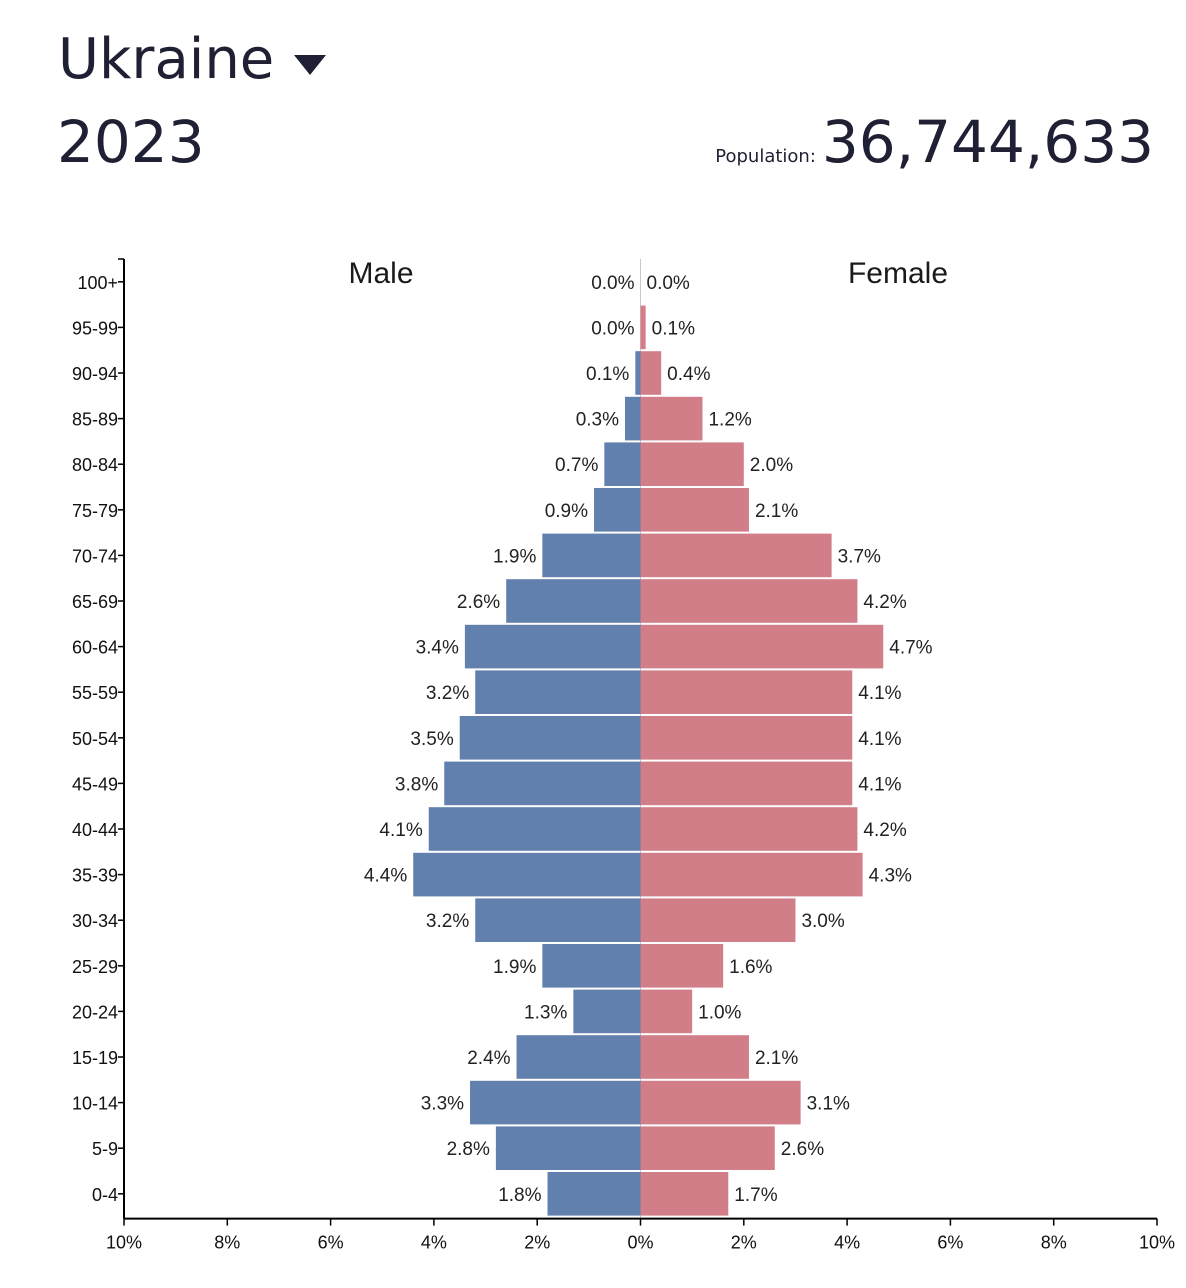 This screenshot has width=1186, height=1288. Describe the element at coordinates (468, 1149) in the screenshot. I see `male-value-label: 2.8%` at that location.